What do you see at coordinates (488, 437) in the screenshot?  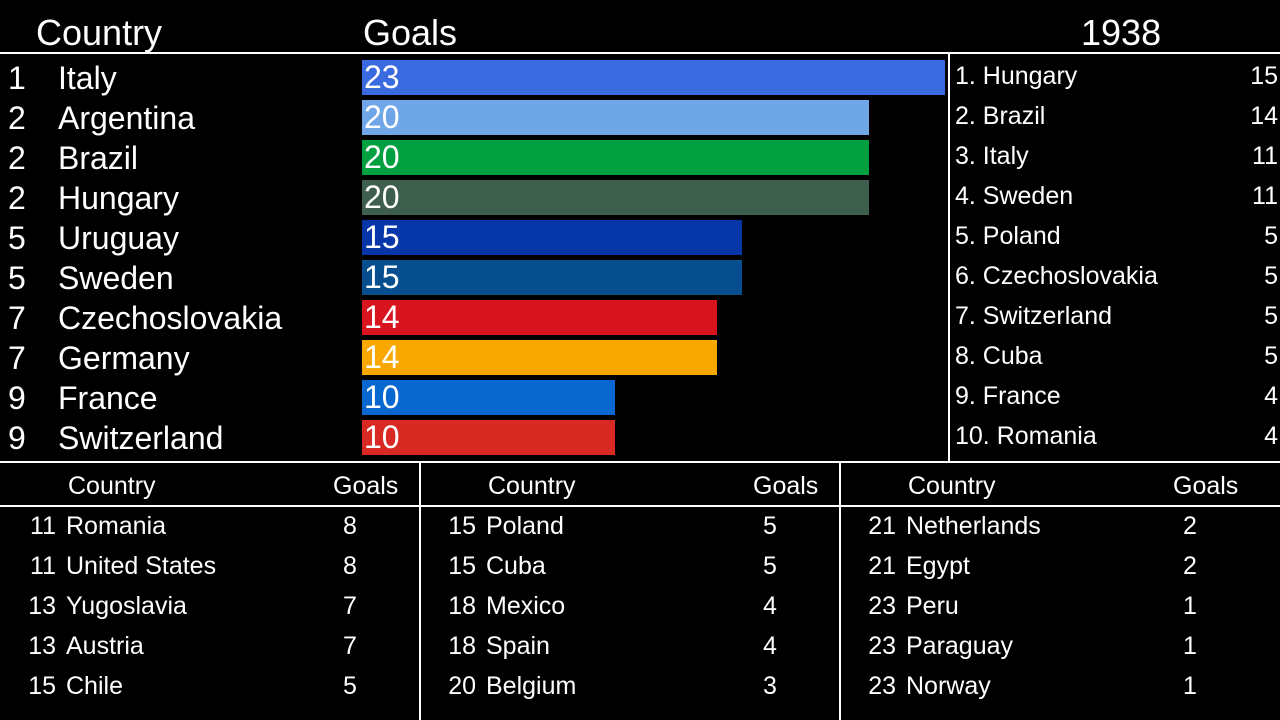 I see `bar-switzerland: 10` at bounding box center [488, 437].